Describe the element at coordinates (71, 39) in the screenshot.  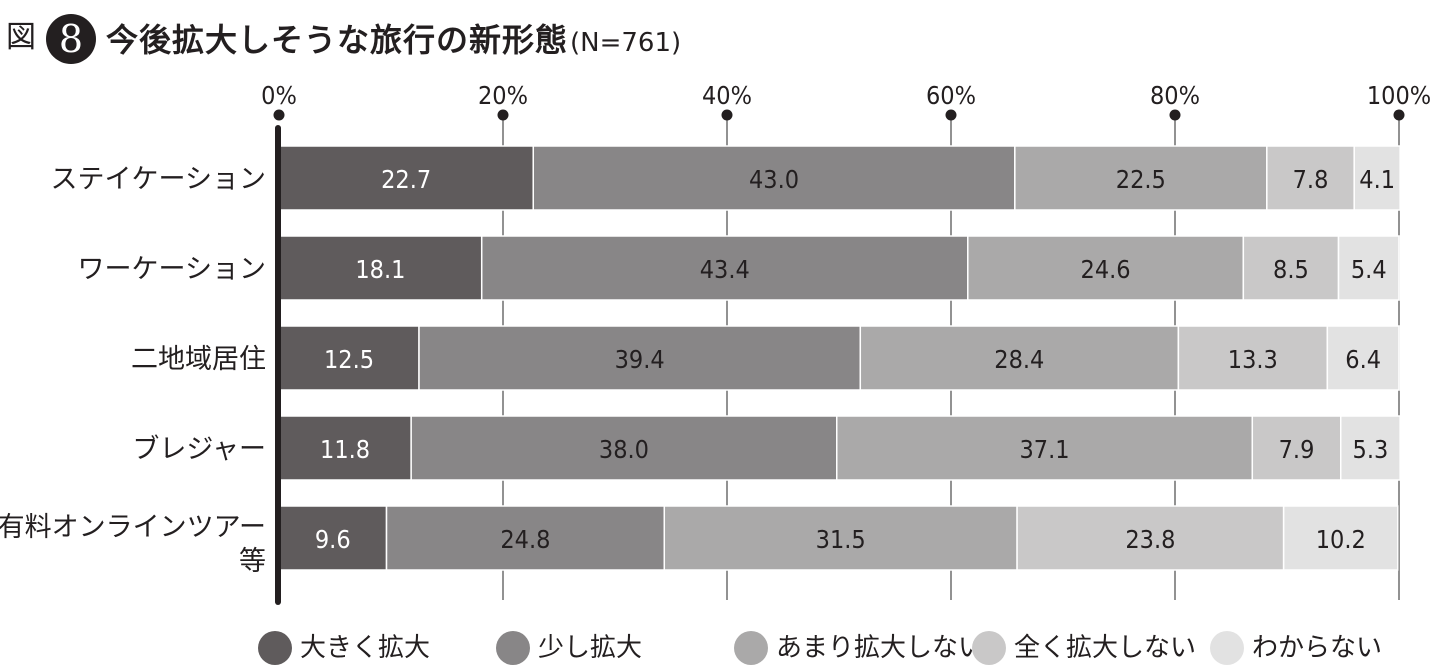
I see `figure-number-badge: 8` at that location.